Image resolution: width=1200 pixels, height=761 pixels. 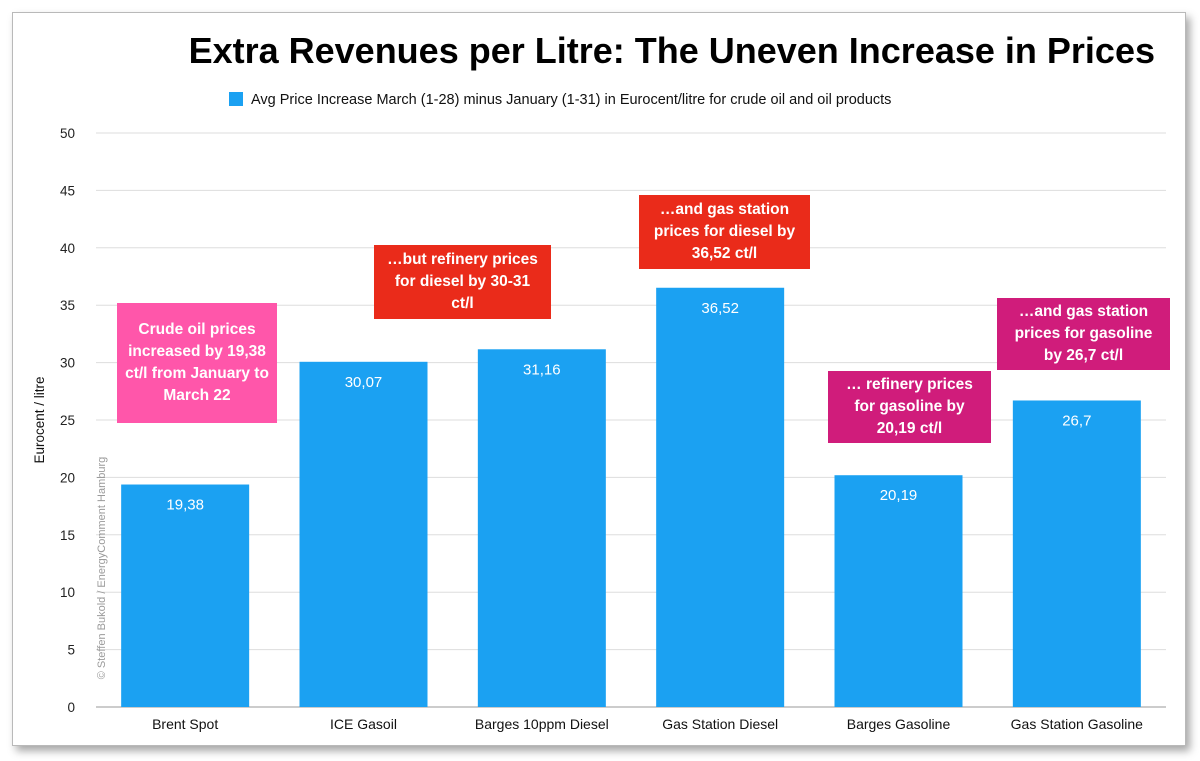 What do you see at coordinates (67, 133) in the screenshot?
I see `y-tick-label: 50` at bounding box center [67, 133].